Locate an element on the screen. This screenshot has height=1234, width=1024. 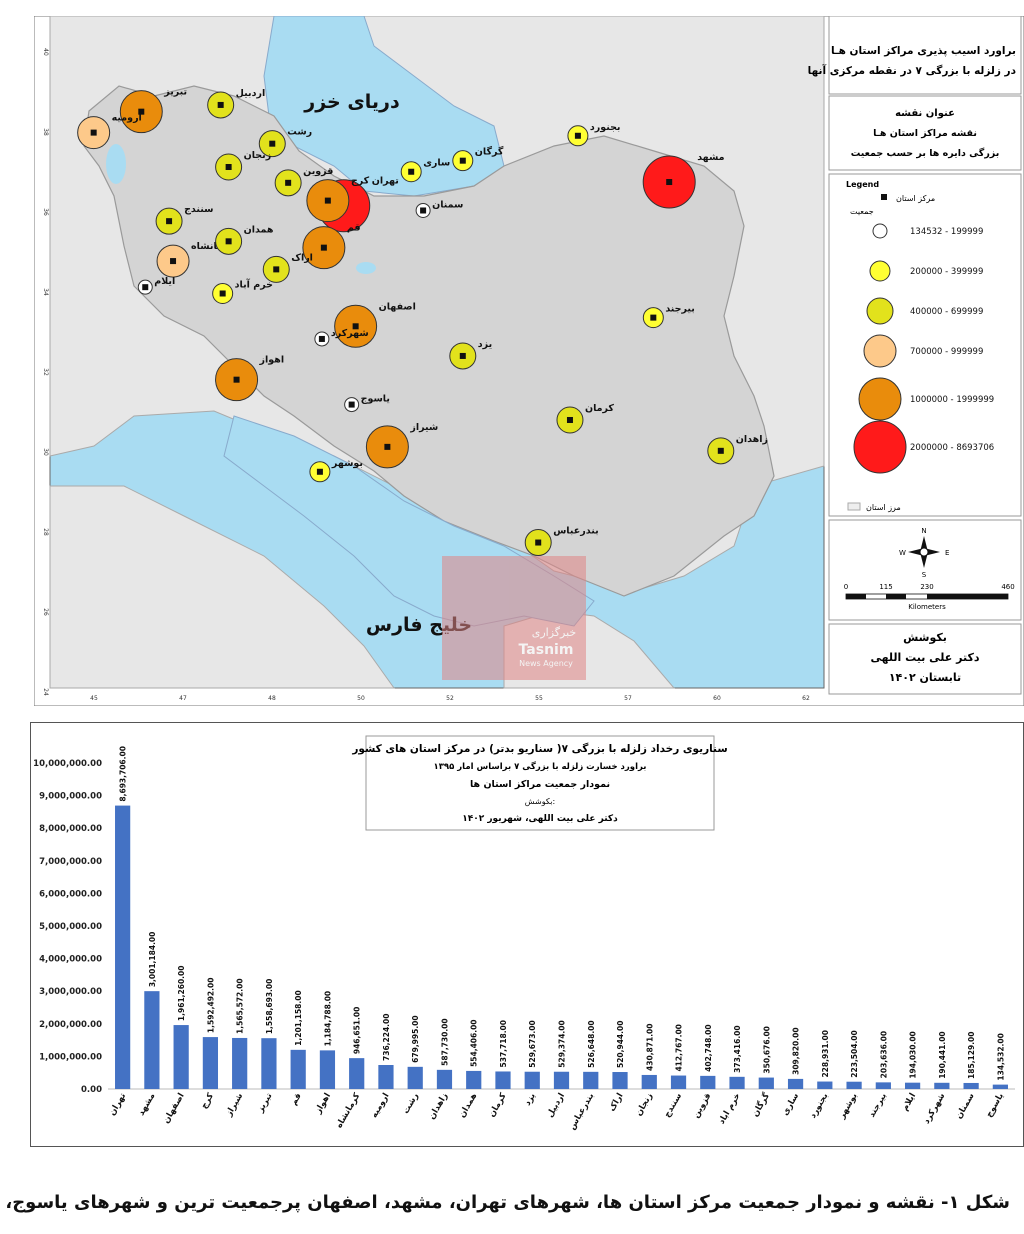
lat-tick-label: 36 is located at coordinates (45, 212).